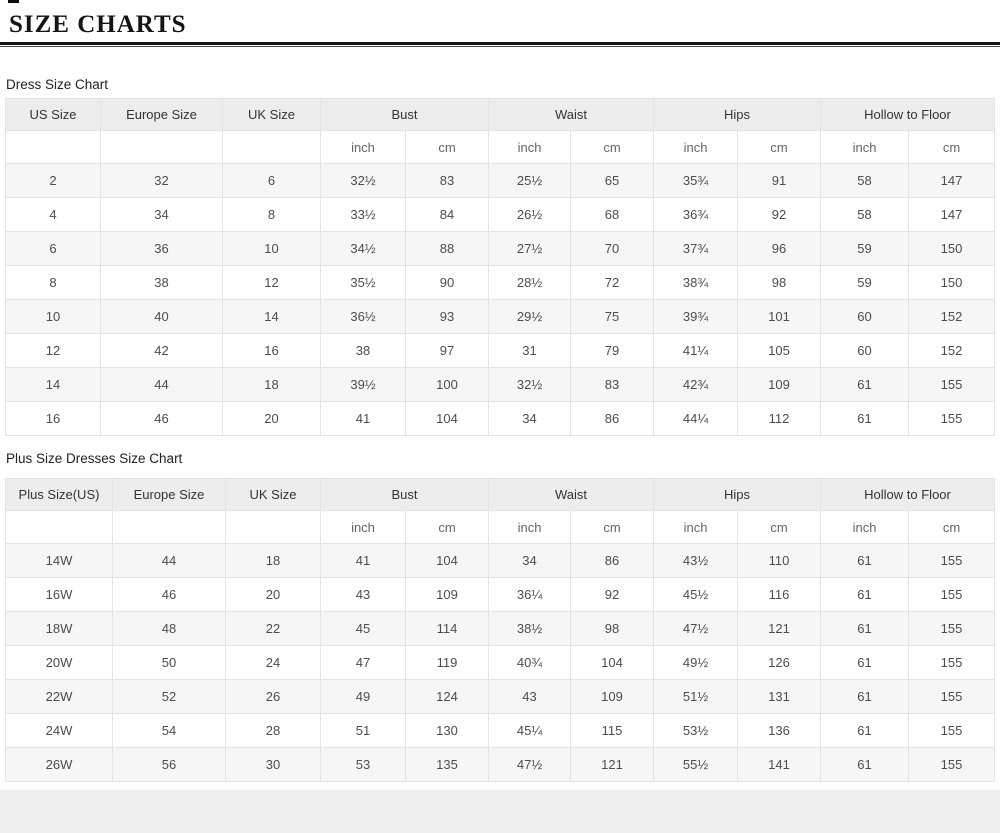  What do you see at coordinates (612, 764) in the screenshot?
I see `table-cell: 121` at bounding box center [612, 764].